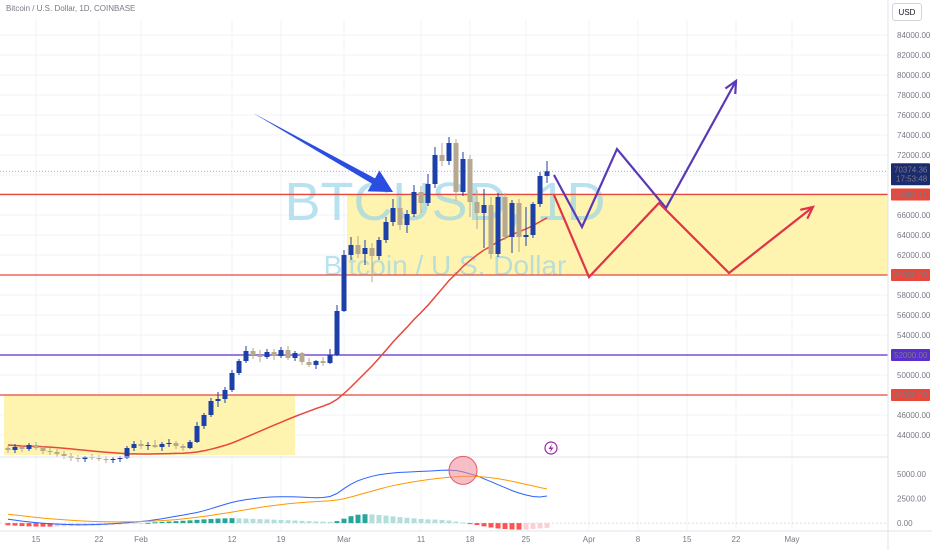 The height and width of the screenshot is (550, 932). What do you see at coordinates (910, 194) in the screenshot?
I see `level-tag-68054.11` at bounding box center [910, 194].